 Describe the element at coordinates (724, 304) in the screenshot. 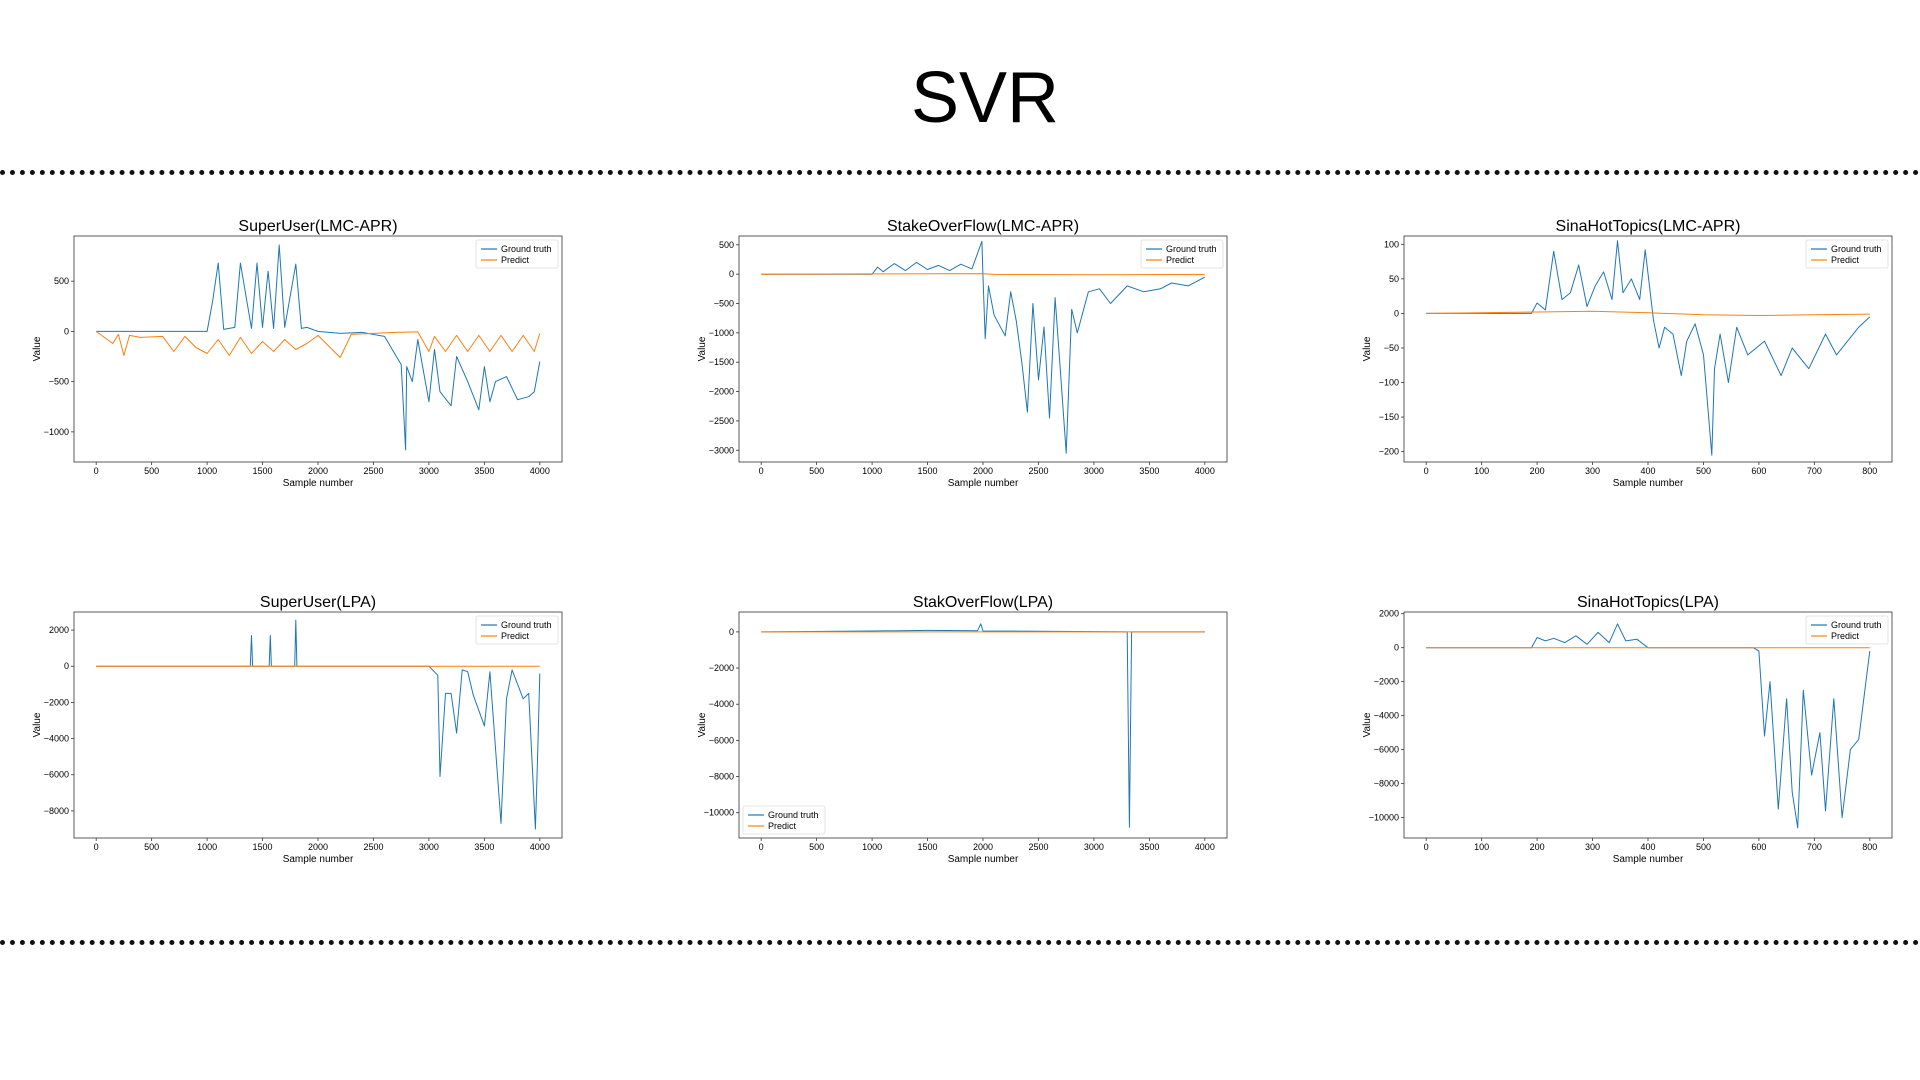

I see `y-tick-label: −500` at that location.